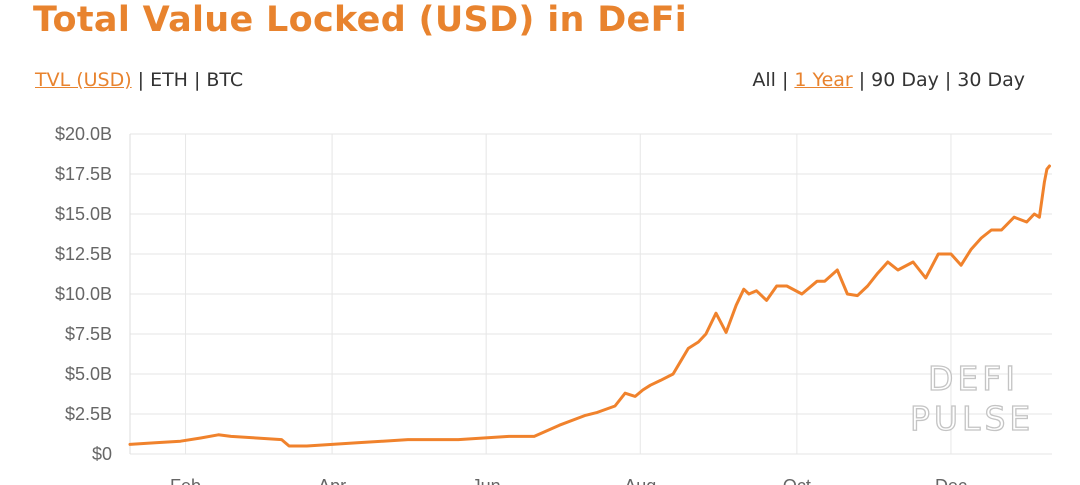  What do you see at coordinates (88, 334) in the screenshot?
I see `y-tick-label: $7.5B` at bounding box center [88, 334].